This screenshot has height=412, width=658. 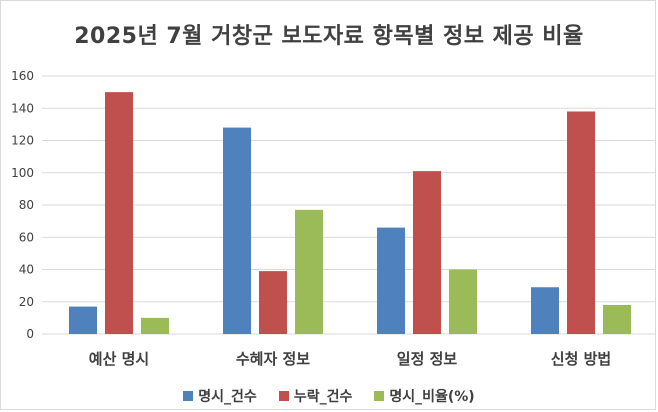 What do you see at coordinates (26, 270) in the screenshot?
I see `y-tick-label: 40` at bounding box center [26, 270].